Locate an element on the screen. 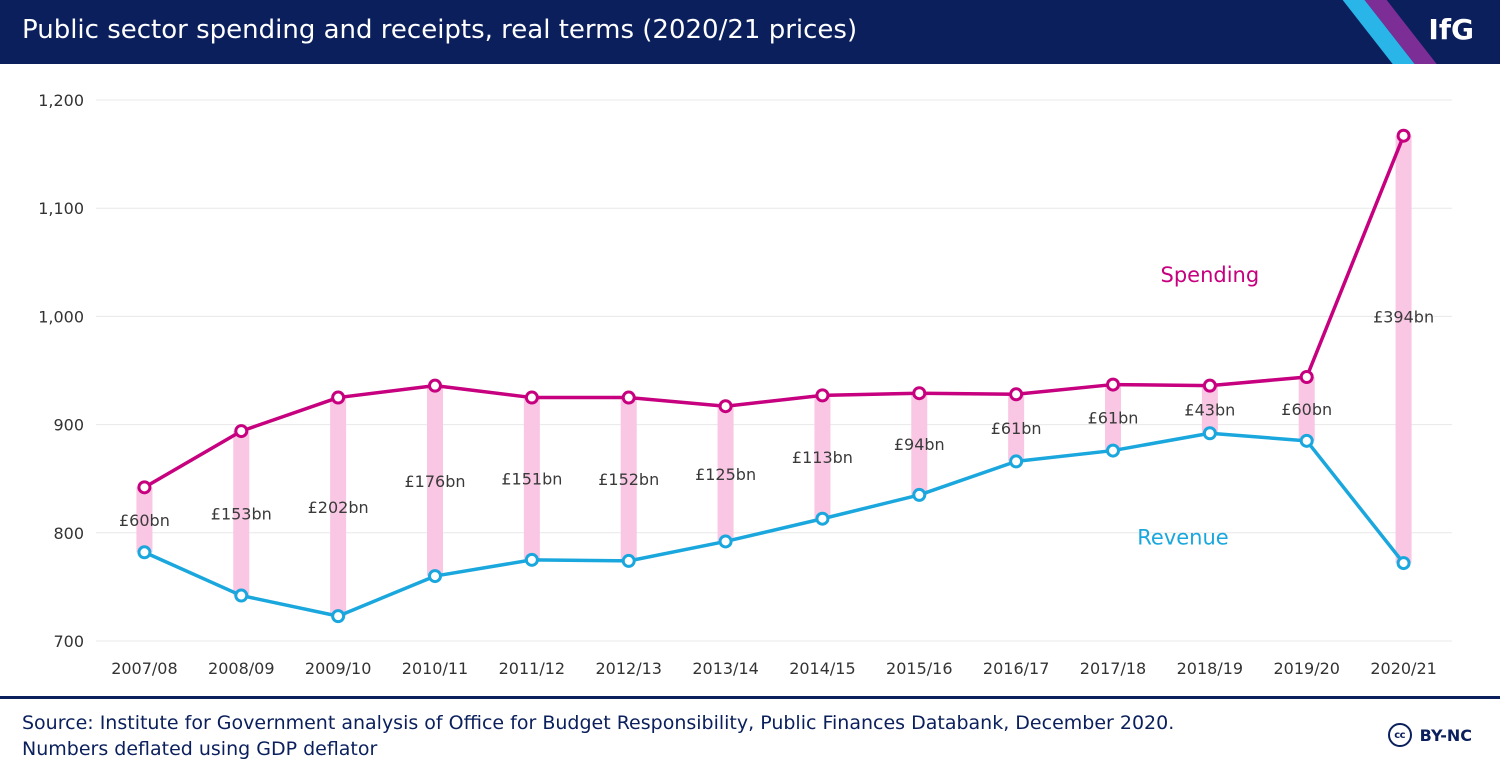 The width and height of the screenshot is (1500, 777). gap-value-label: £153bn is located at coordinates (241, 513).